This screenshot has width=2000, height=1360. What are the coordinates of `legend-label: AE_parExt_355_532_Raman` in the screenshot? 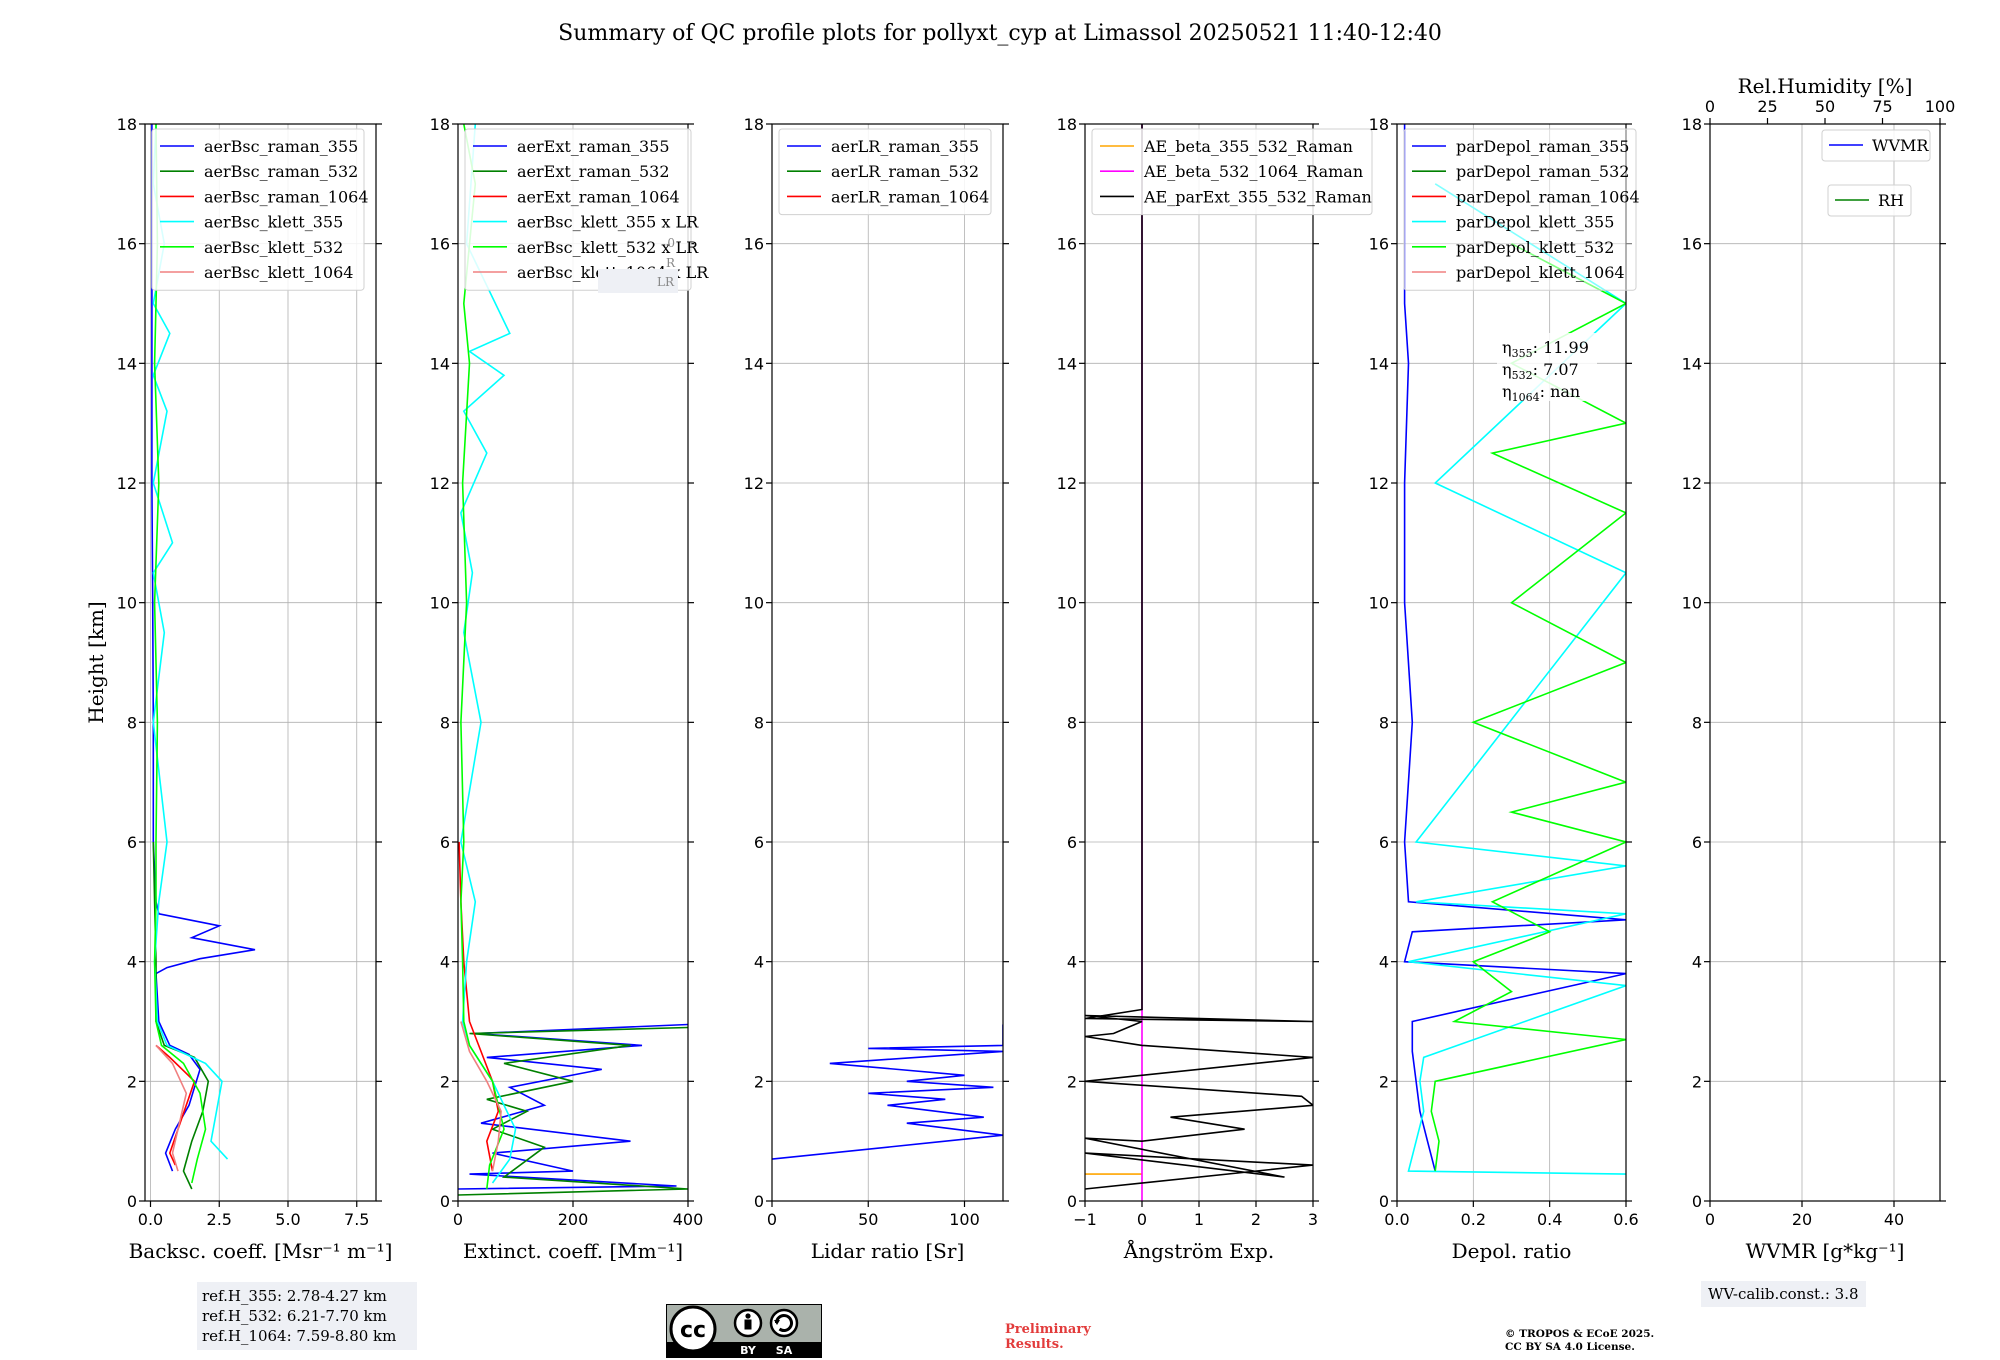 It's located at (1257, 196).